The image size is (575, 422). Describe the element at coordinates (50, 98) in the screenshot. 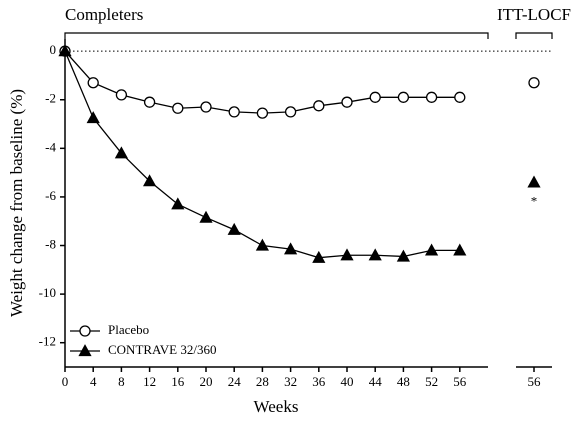

I see `y-tick-label: -2` at that location.